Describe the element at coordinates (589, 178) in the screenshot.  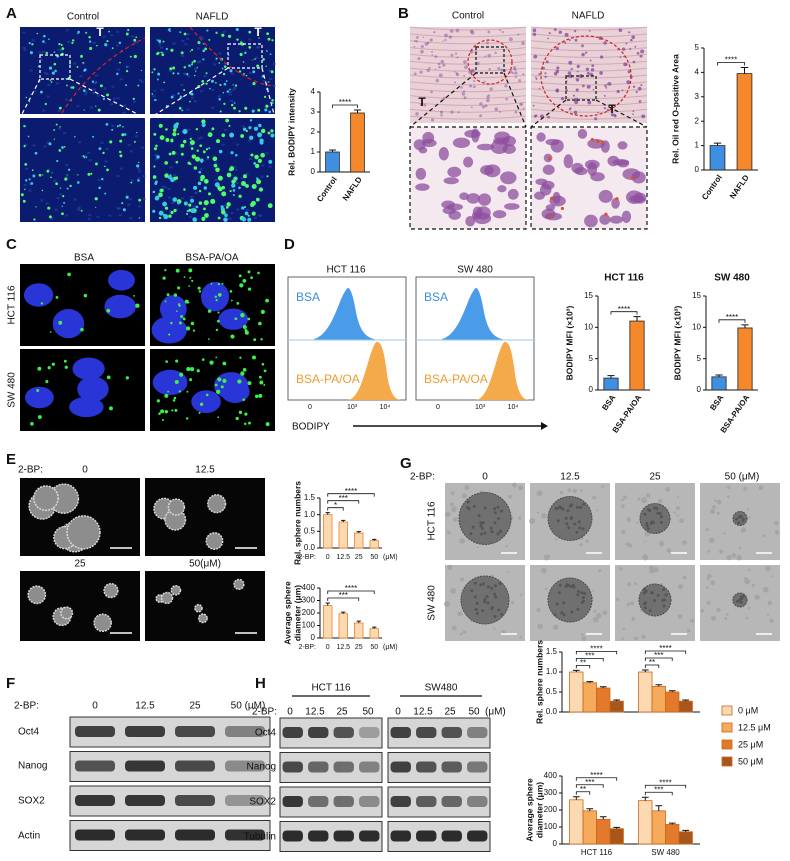
I see `zoom-frame` at that location.